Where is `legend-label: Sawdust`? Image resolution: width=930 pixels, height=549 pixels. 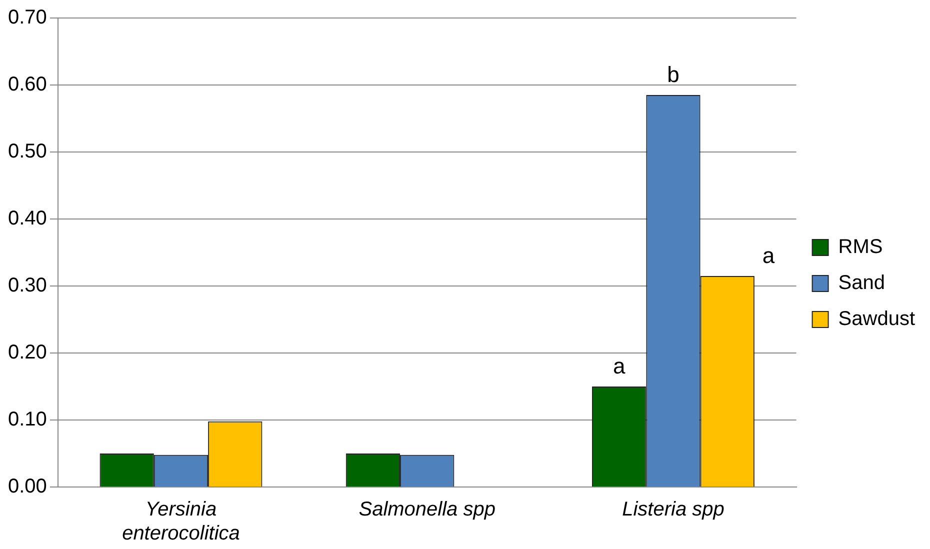
legend-label: Sawdust is located at coordinates (877, 319).